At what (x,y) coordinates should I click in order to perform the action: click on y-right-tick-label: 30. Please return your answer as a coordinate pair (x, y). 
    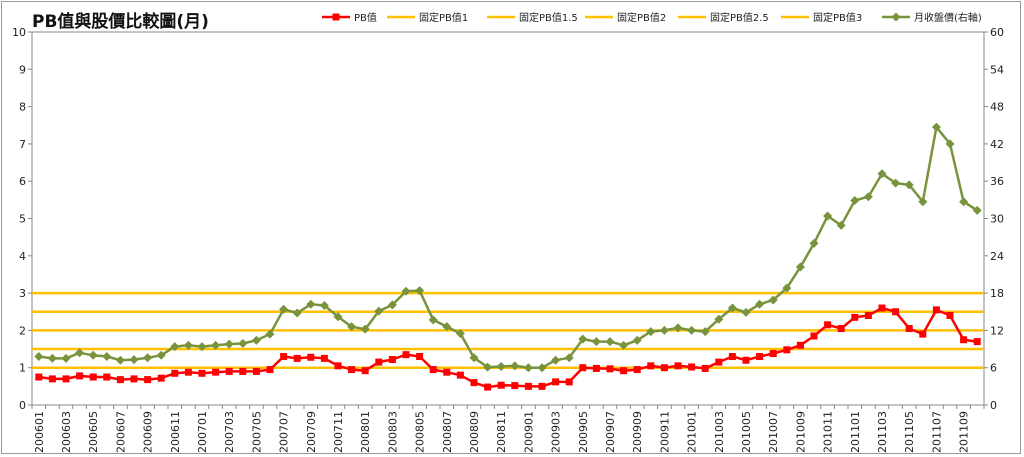
    Looking at the image, I should click on (997, 219).